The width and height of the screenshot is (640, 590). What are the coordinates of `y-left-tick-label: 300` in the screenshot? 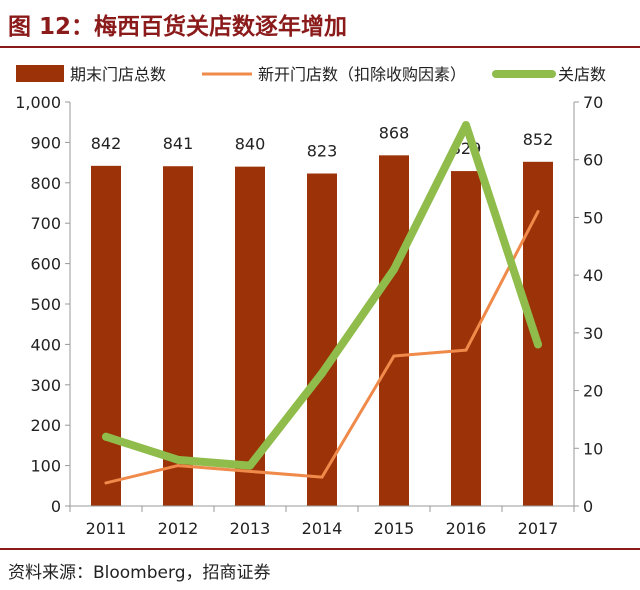 It's located at (45, 385).